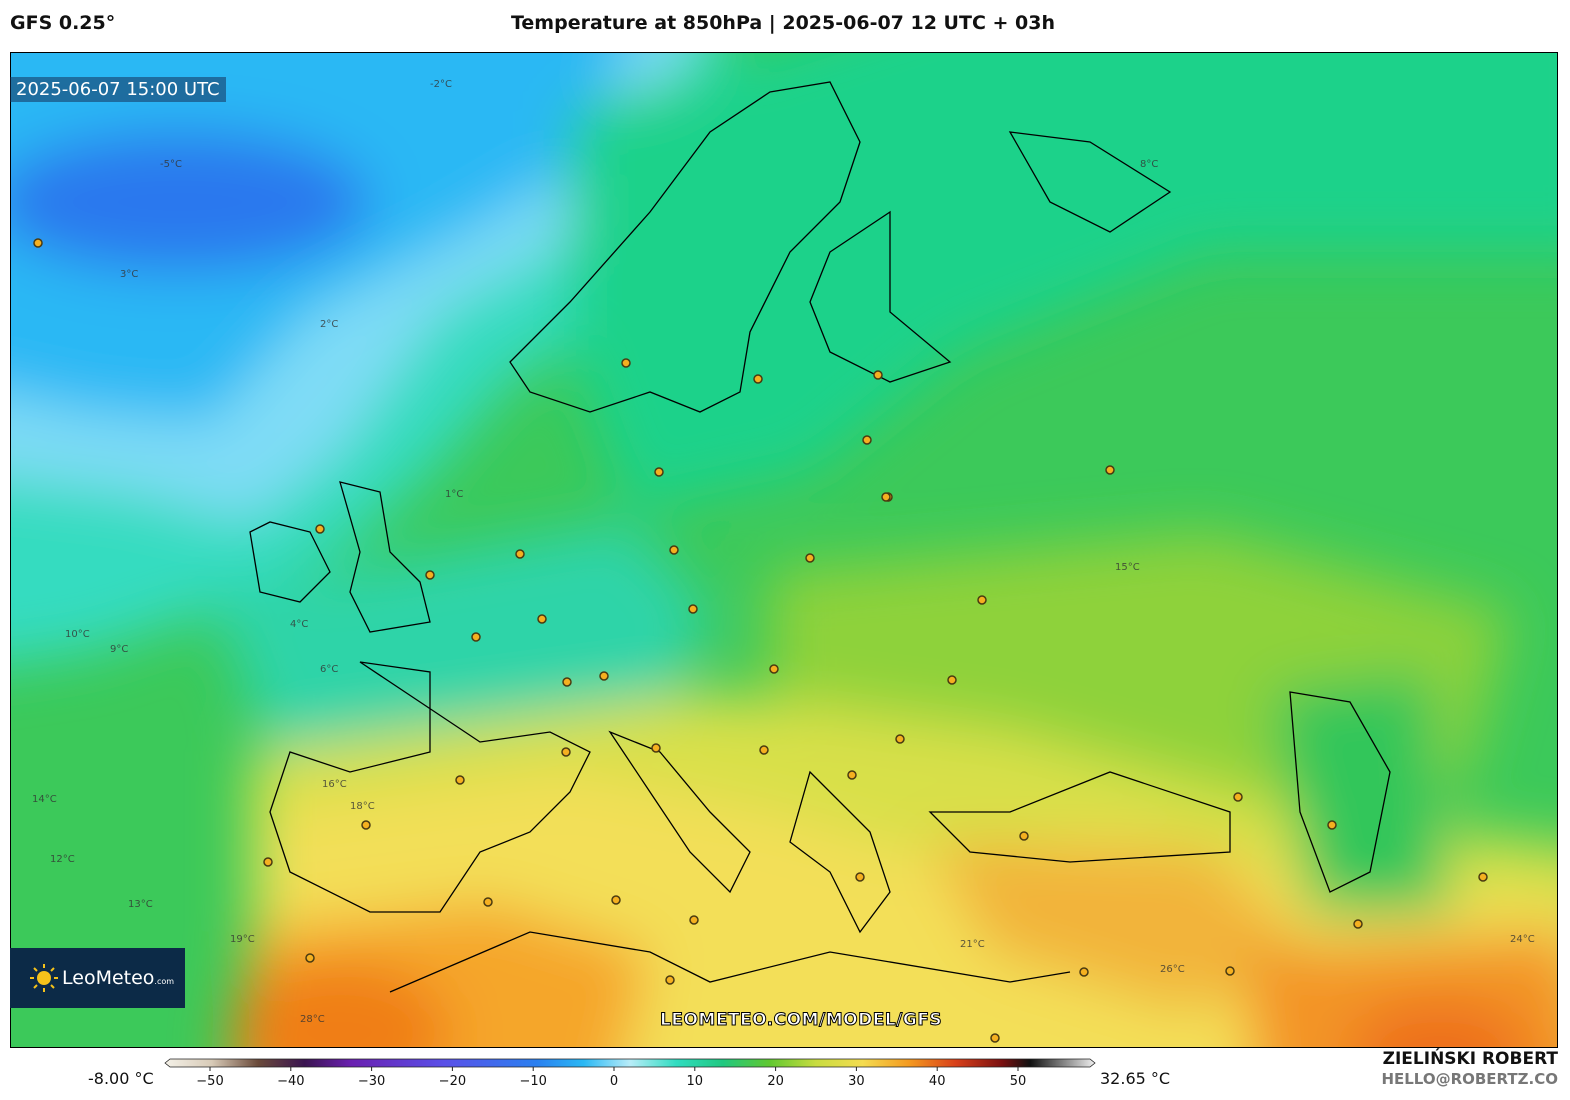  Describe the element at coordinates (1149, 164) in the screenshot. I see `contour-label: 8°C` at that location.